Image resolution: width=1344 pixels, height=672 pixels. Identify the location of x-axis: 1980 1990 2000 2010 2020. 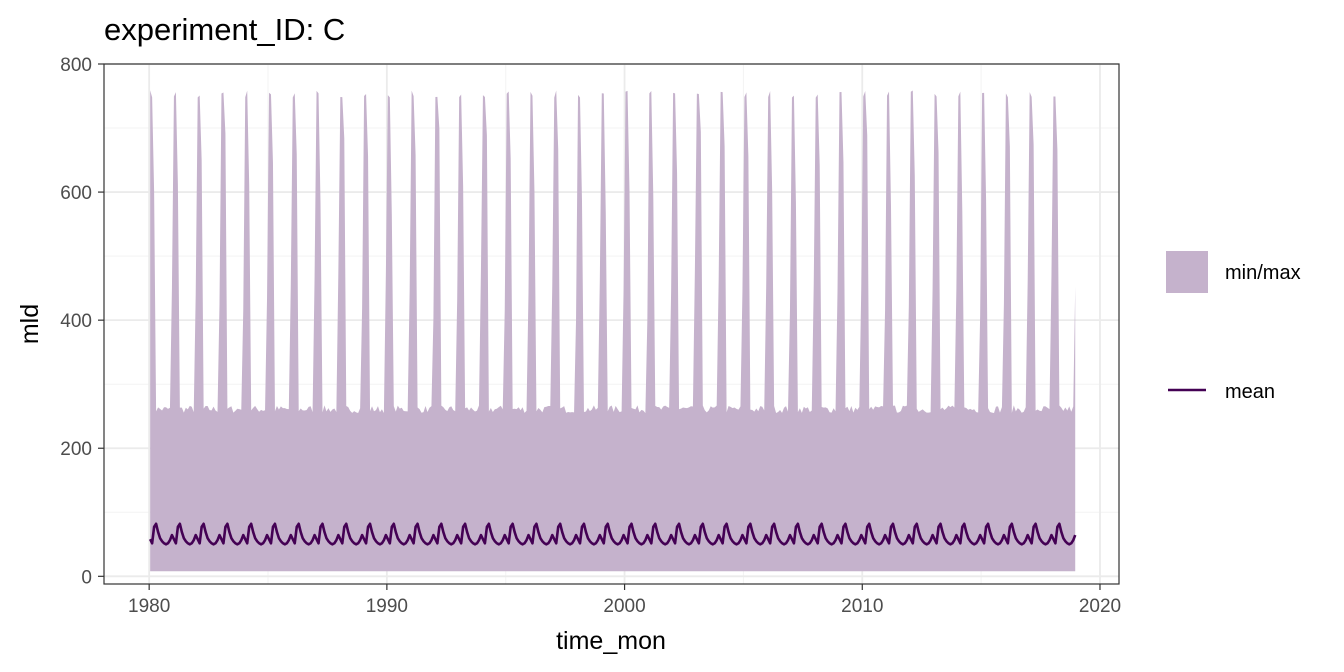
(624, 600).